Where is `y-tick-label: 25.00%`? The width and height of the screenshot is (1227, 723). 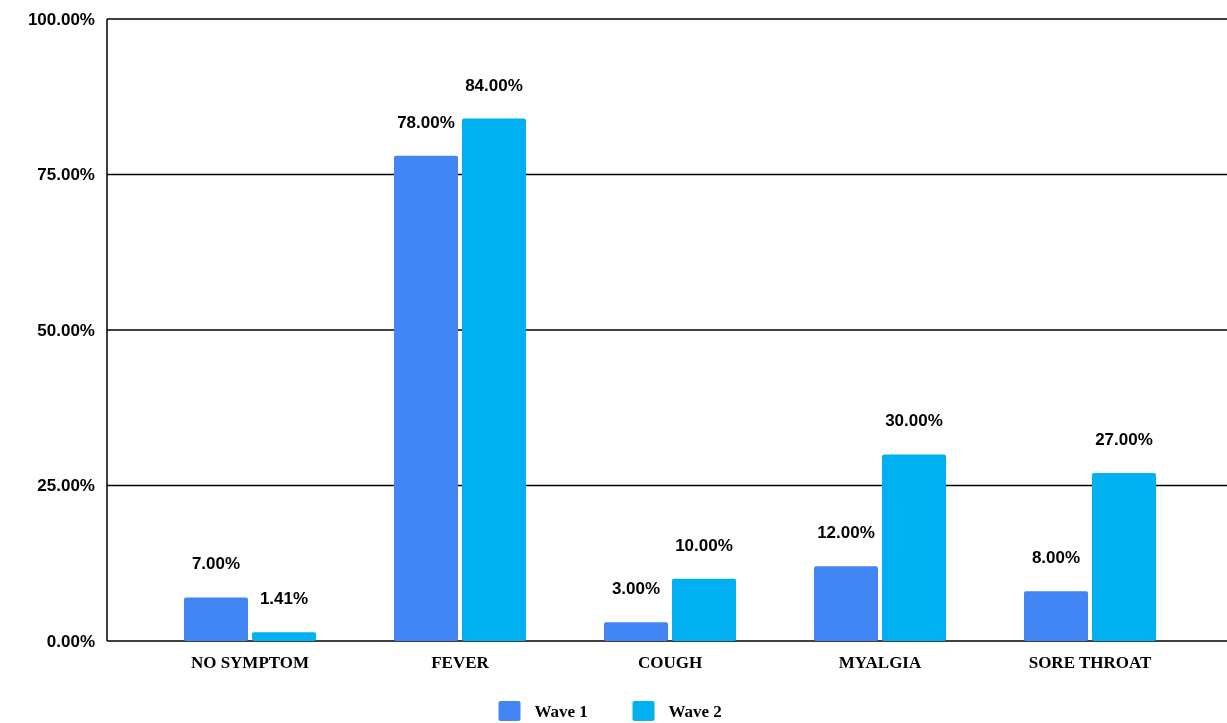 y-tick-label: 25.00% is located at coordinates (66, 486).